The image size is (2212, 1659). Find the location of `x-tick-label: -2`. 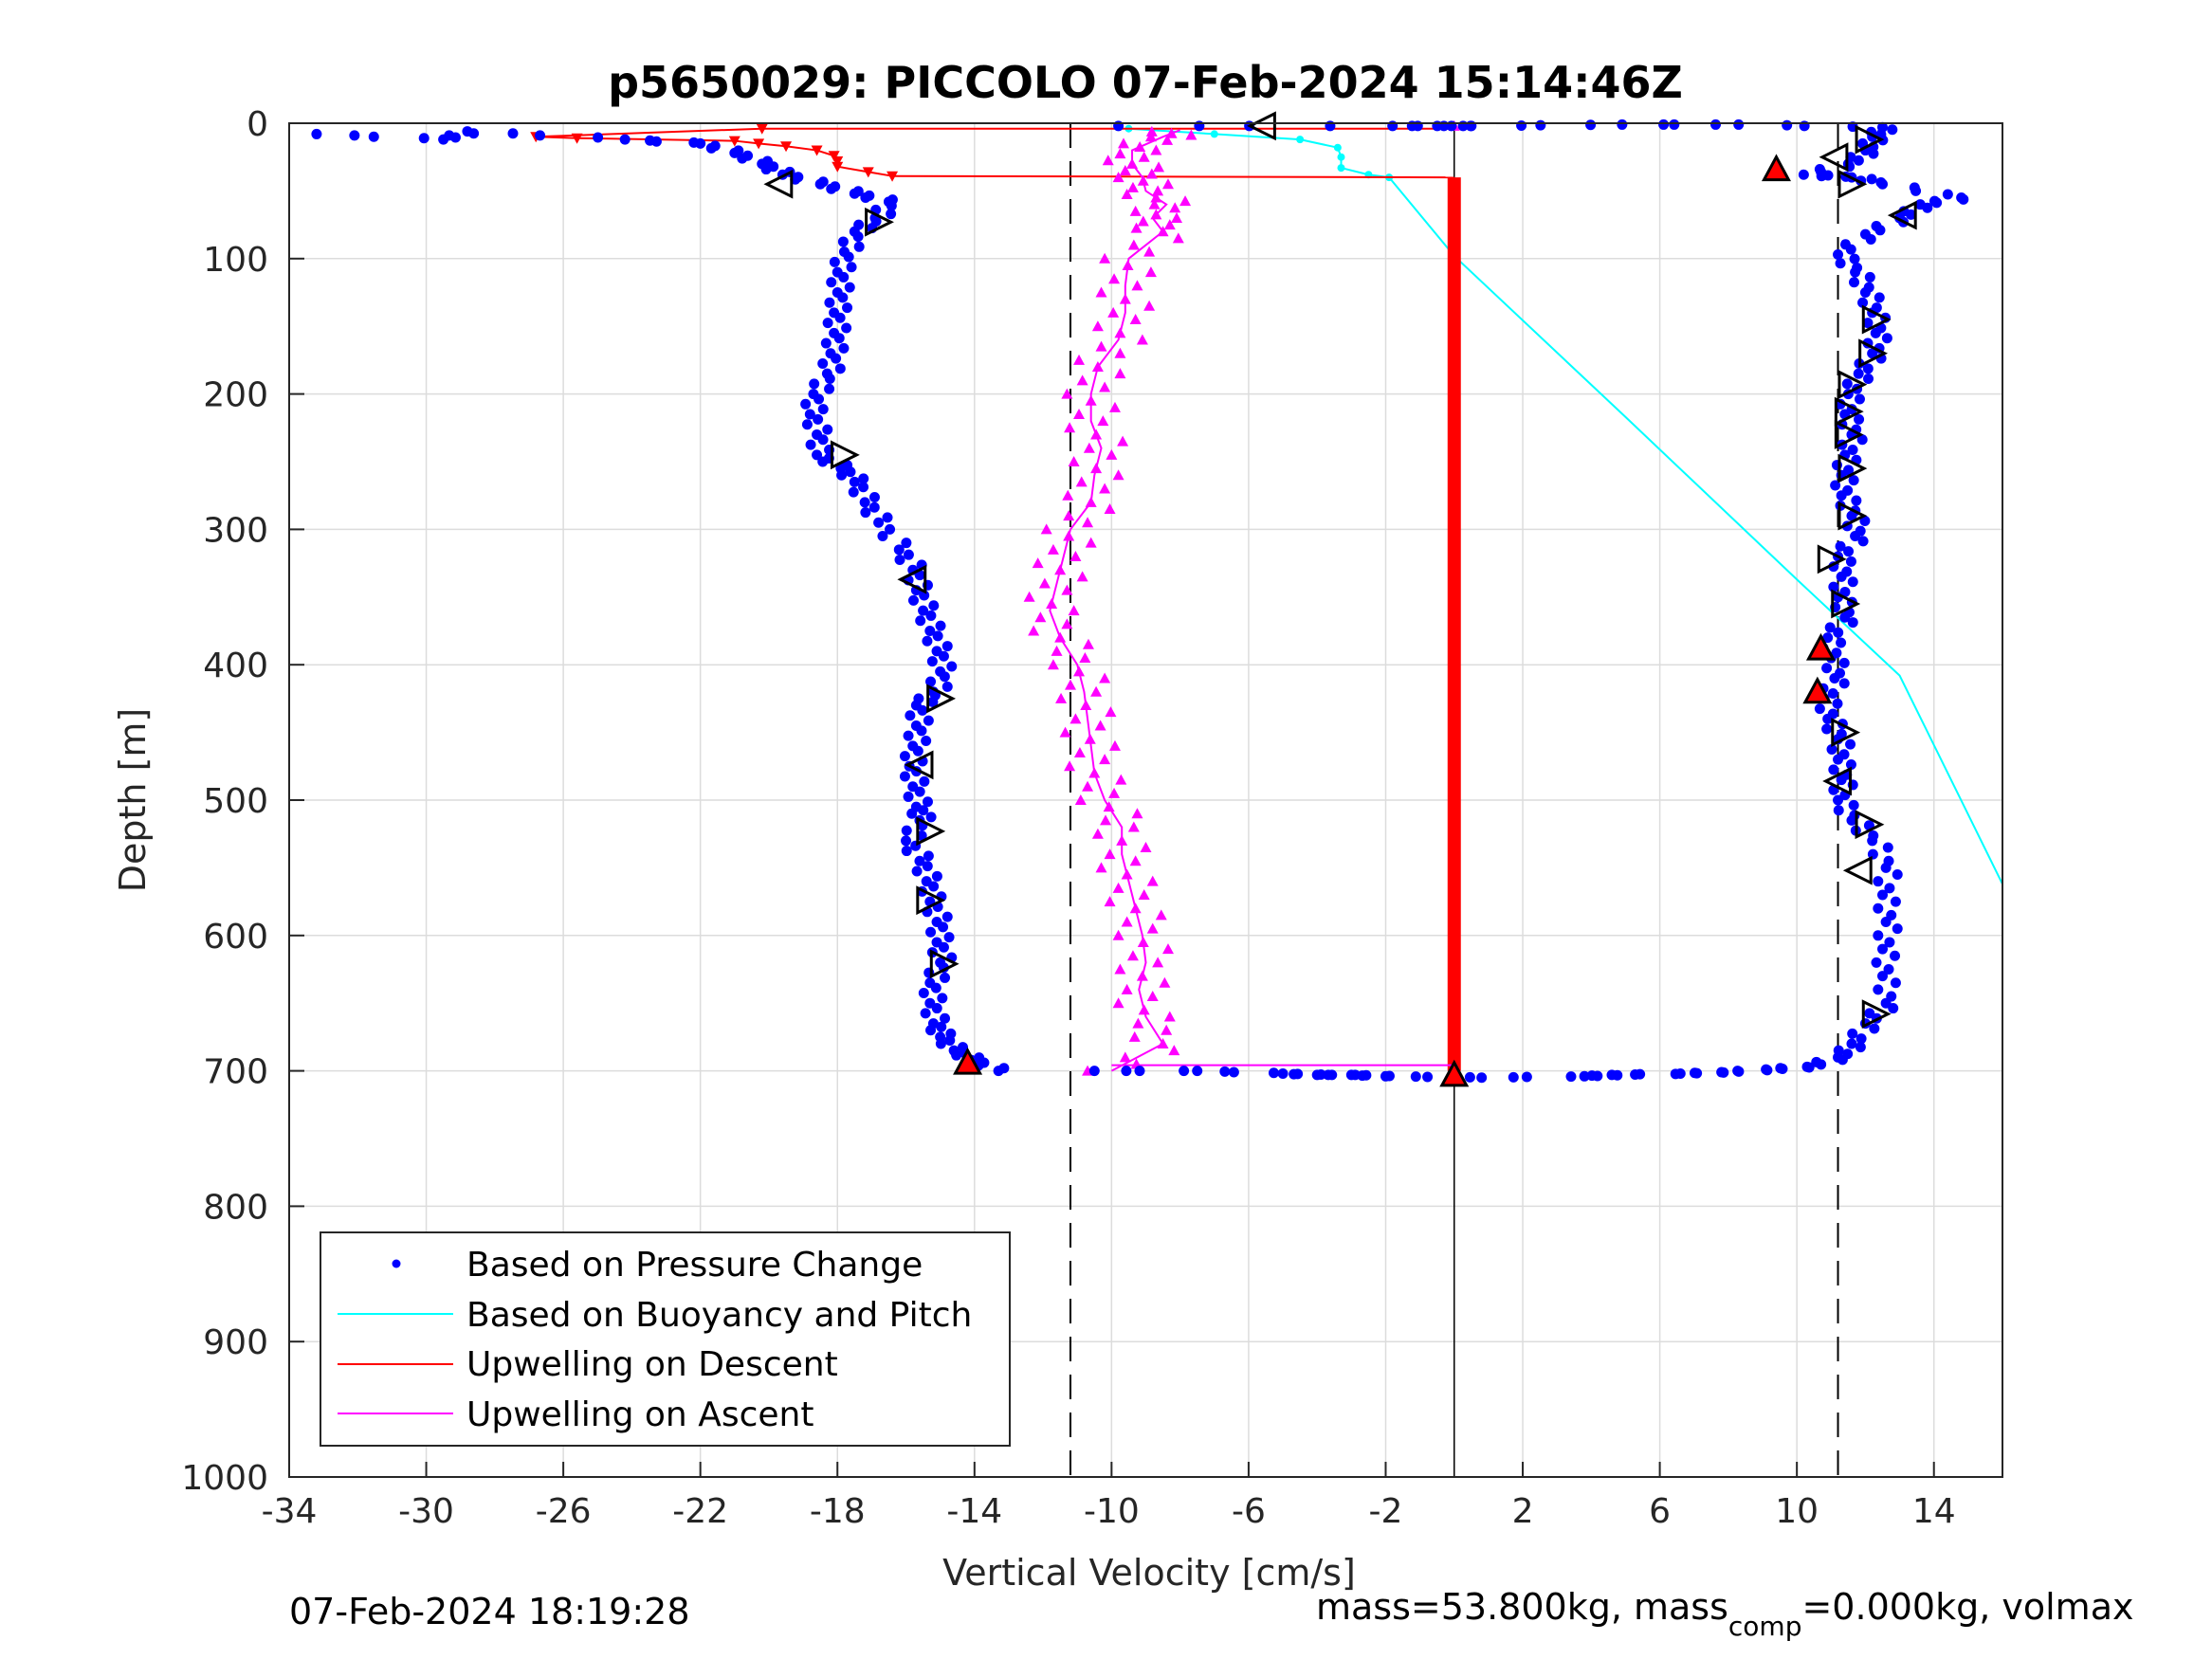

x-tick-label: -2 is located at coordinates (1386, 1511).